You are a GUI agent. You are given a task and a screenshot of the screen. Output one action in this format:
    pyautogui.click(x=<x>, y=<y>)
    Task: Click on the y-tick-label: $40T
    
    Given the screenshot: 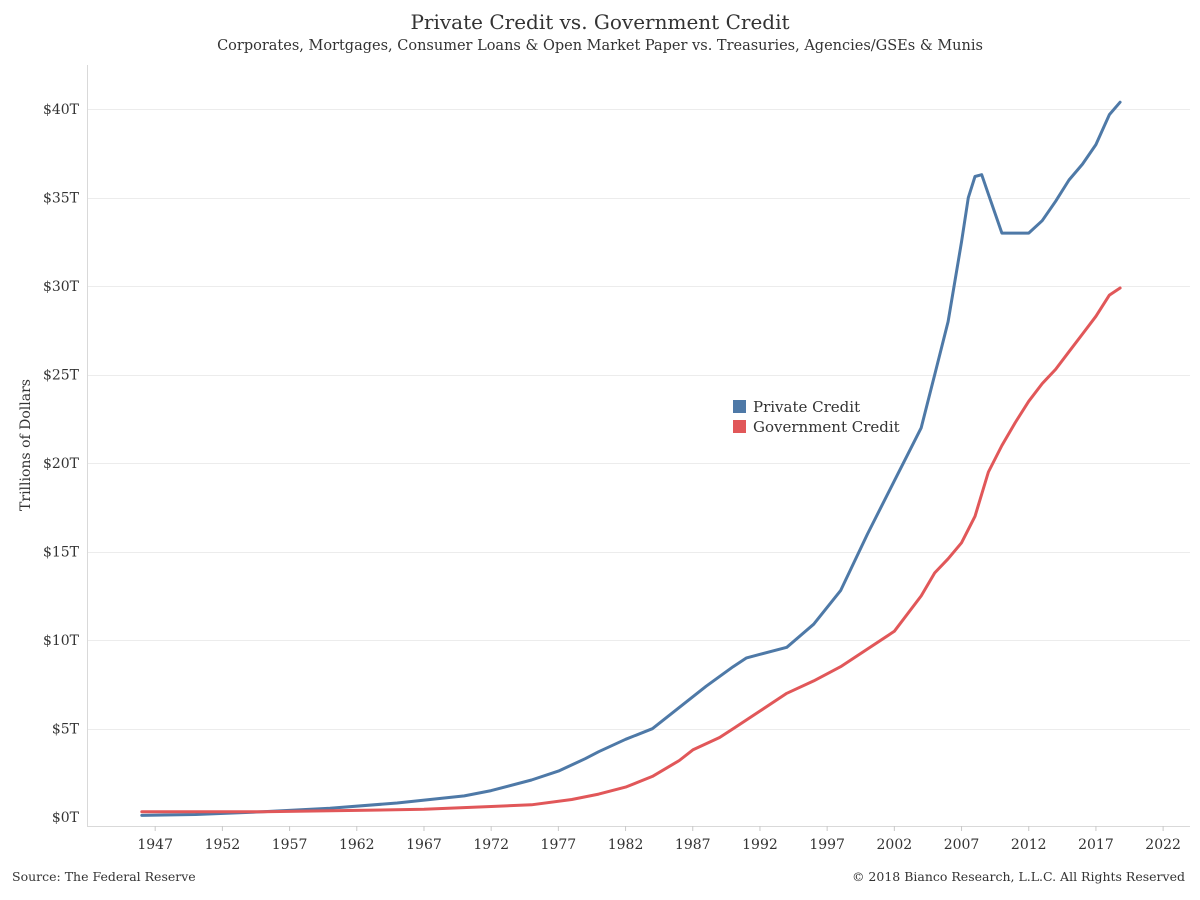 What is the action you would take?
    pyautogui.click(x=61, y=110)
    